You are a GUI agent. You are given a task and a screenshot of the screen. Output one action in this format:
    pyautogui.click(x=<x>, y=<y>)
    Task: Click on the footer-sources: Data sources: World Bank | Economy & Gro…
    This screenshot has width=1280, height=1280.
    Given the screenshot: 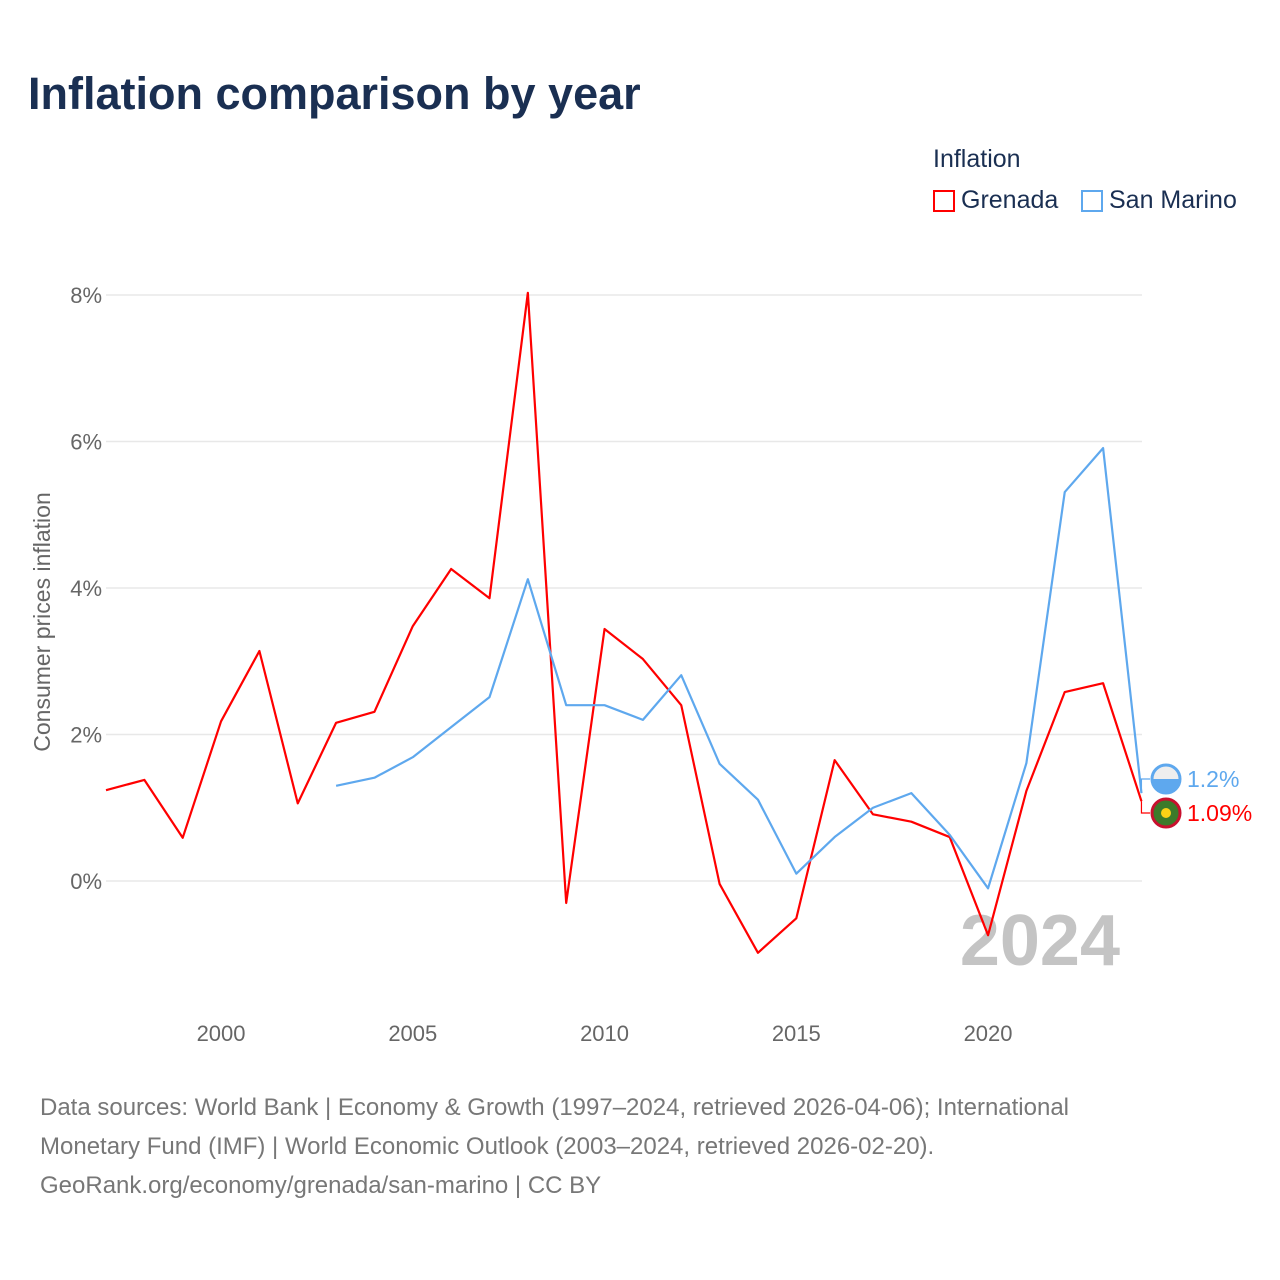 What is the action you would take?
    pyautogui.click(x=640, y=1146)
    